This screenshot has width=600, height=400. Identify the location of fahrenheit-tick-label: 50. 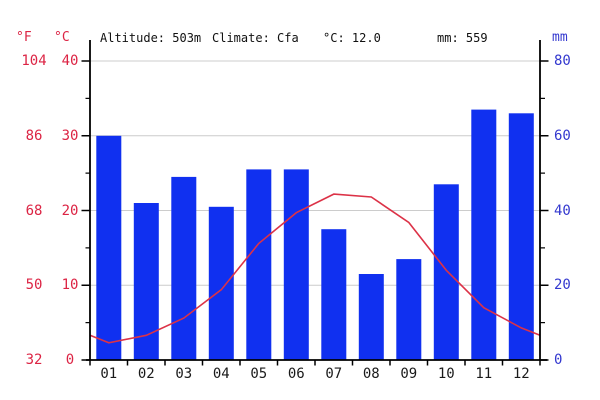
(34, 285).